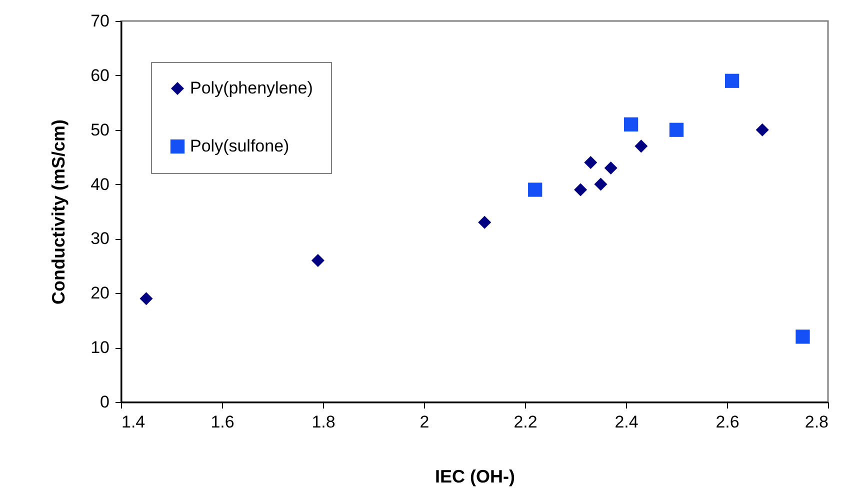 This screenshot has width=846, height=499. What do you see at coordinates (324, 422) in the screenshot?
I see `x-tick-label: 1.8` at bounding box center [324, 422].